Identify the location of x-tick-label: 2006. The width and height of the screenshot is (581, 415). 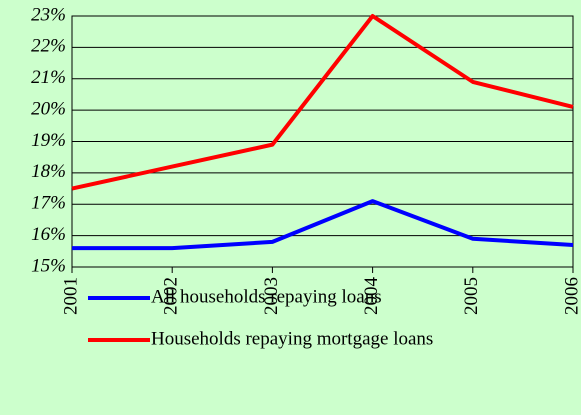
(571, 296).